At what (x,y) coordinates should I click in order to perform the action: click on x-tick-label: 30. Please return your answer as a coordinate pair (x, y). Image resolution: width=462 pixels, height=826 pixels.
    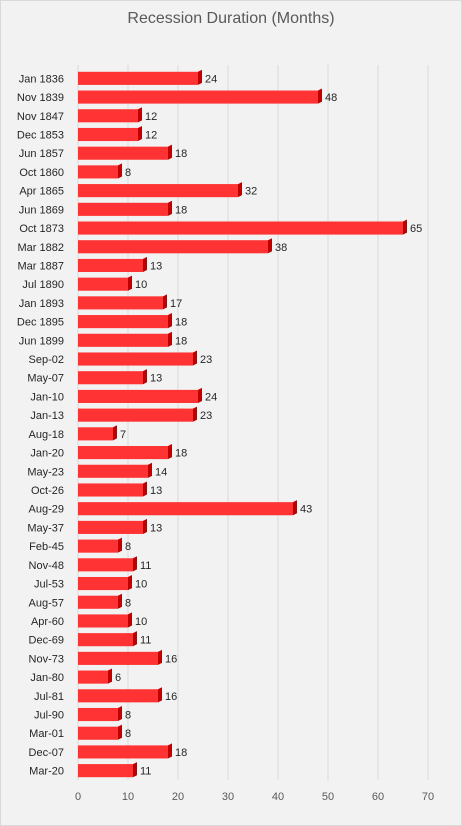
    Looking at the image, I should click on (228, 797).